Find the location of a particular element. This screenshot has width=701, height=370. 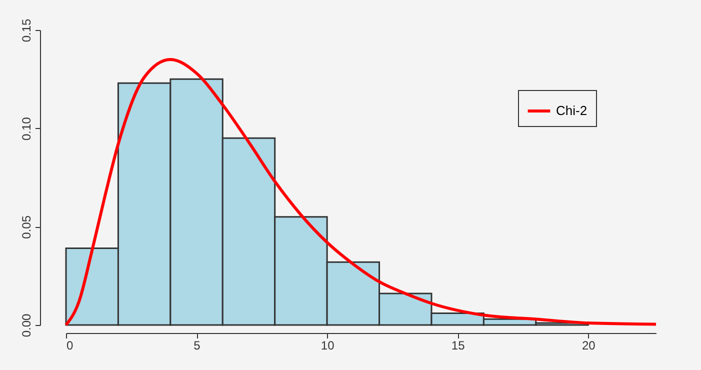

y-tick-label: 0.05 is located at coordinates (27, 227).